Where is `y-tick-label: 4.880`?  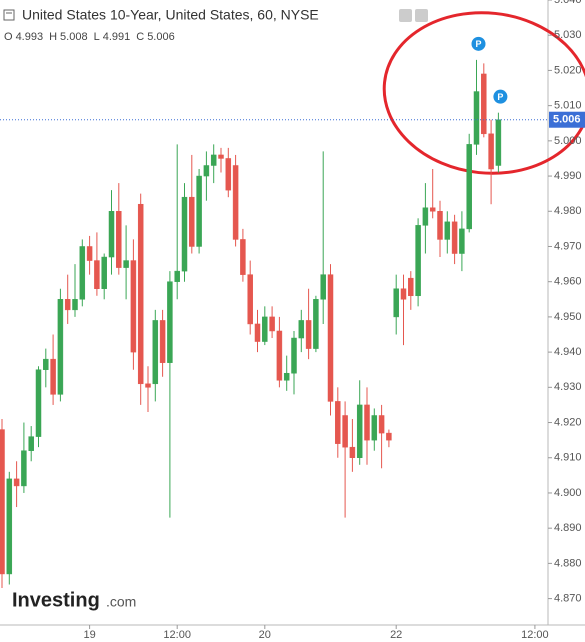
y-tick-label: 4.880 is located at coordinates (568, 563).